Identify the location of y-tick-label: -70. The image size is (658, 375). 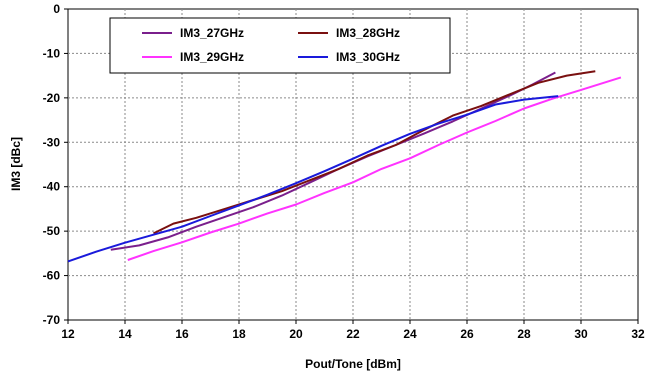
(52, 320).